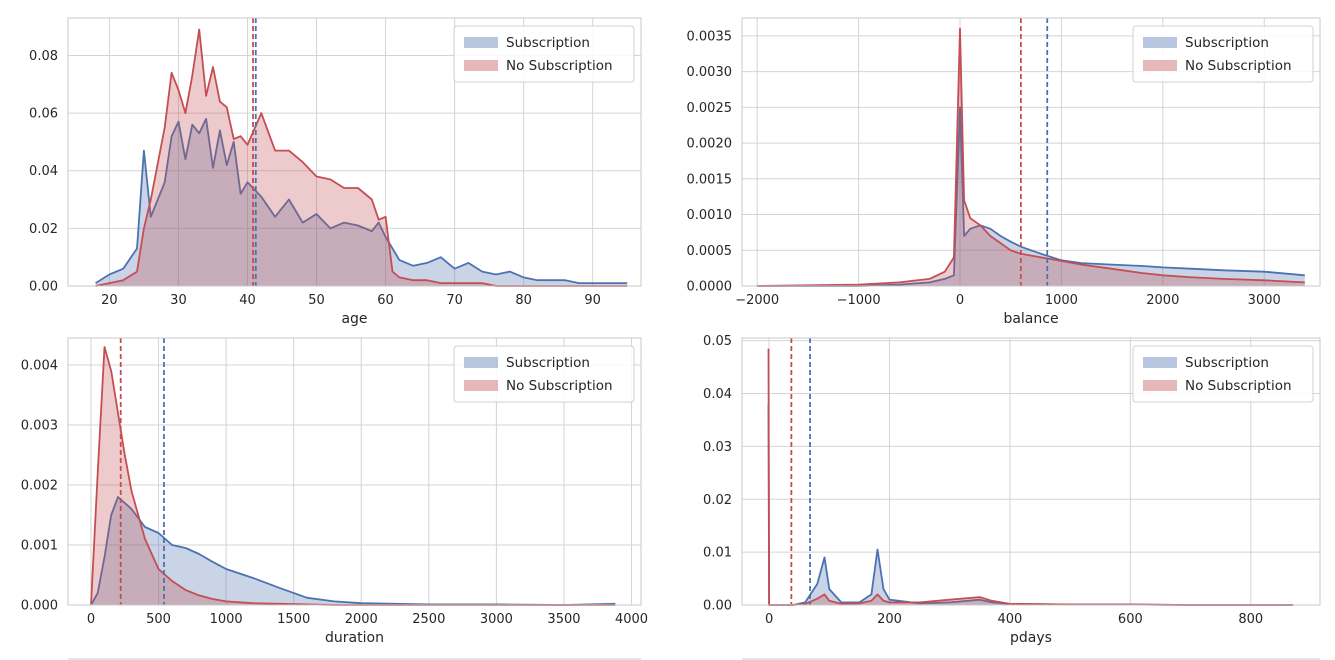 The height and width of the screenshot is (660, 1335). Describe the element at coordinates (710, 179) in the screenshot. I see `y-tick-label: 0.0015` at that location.